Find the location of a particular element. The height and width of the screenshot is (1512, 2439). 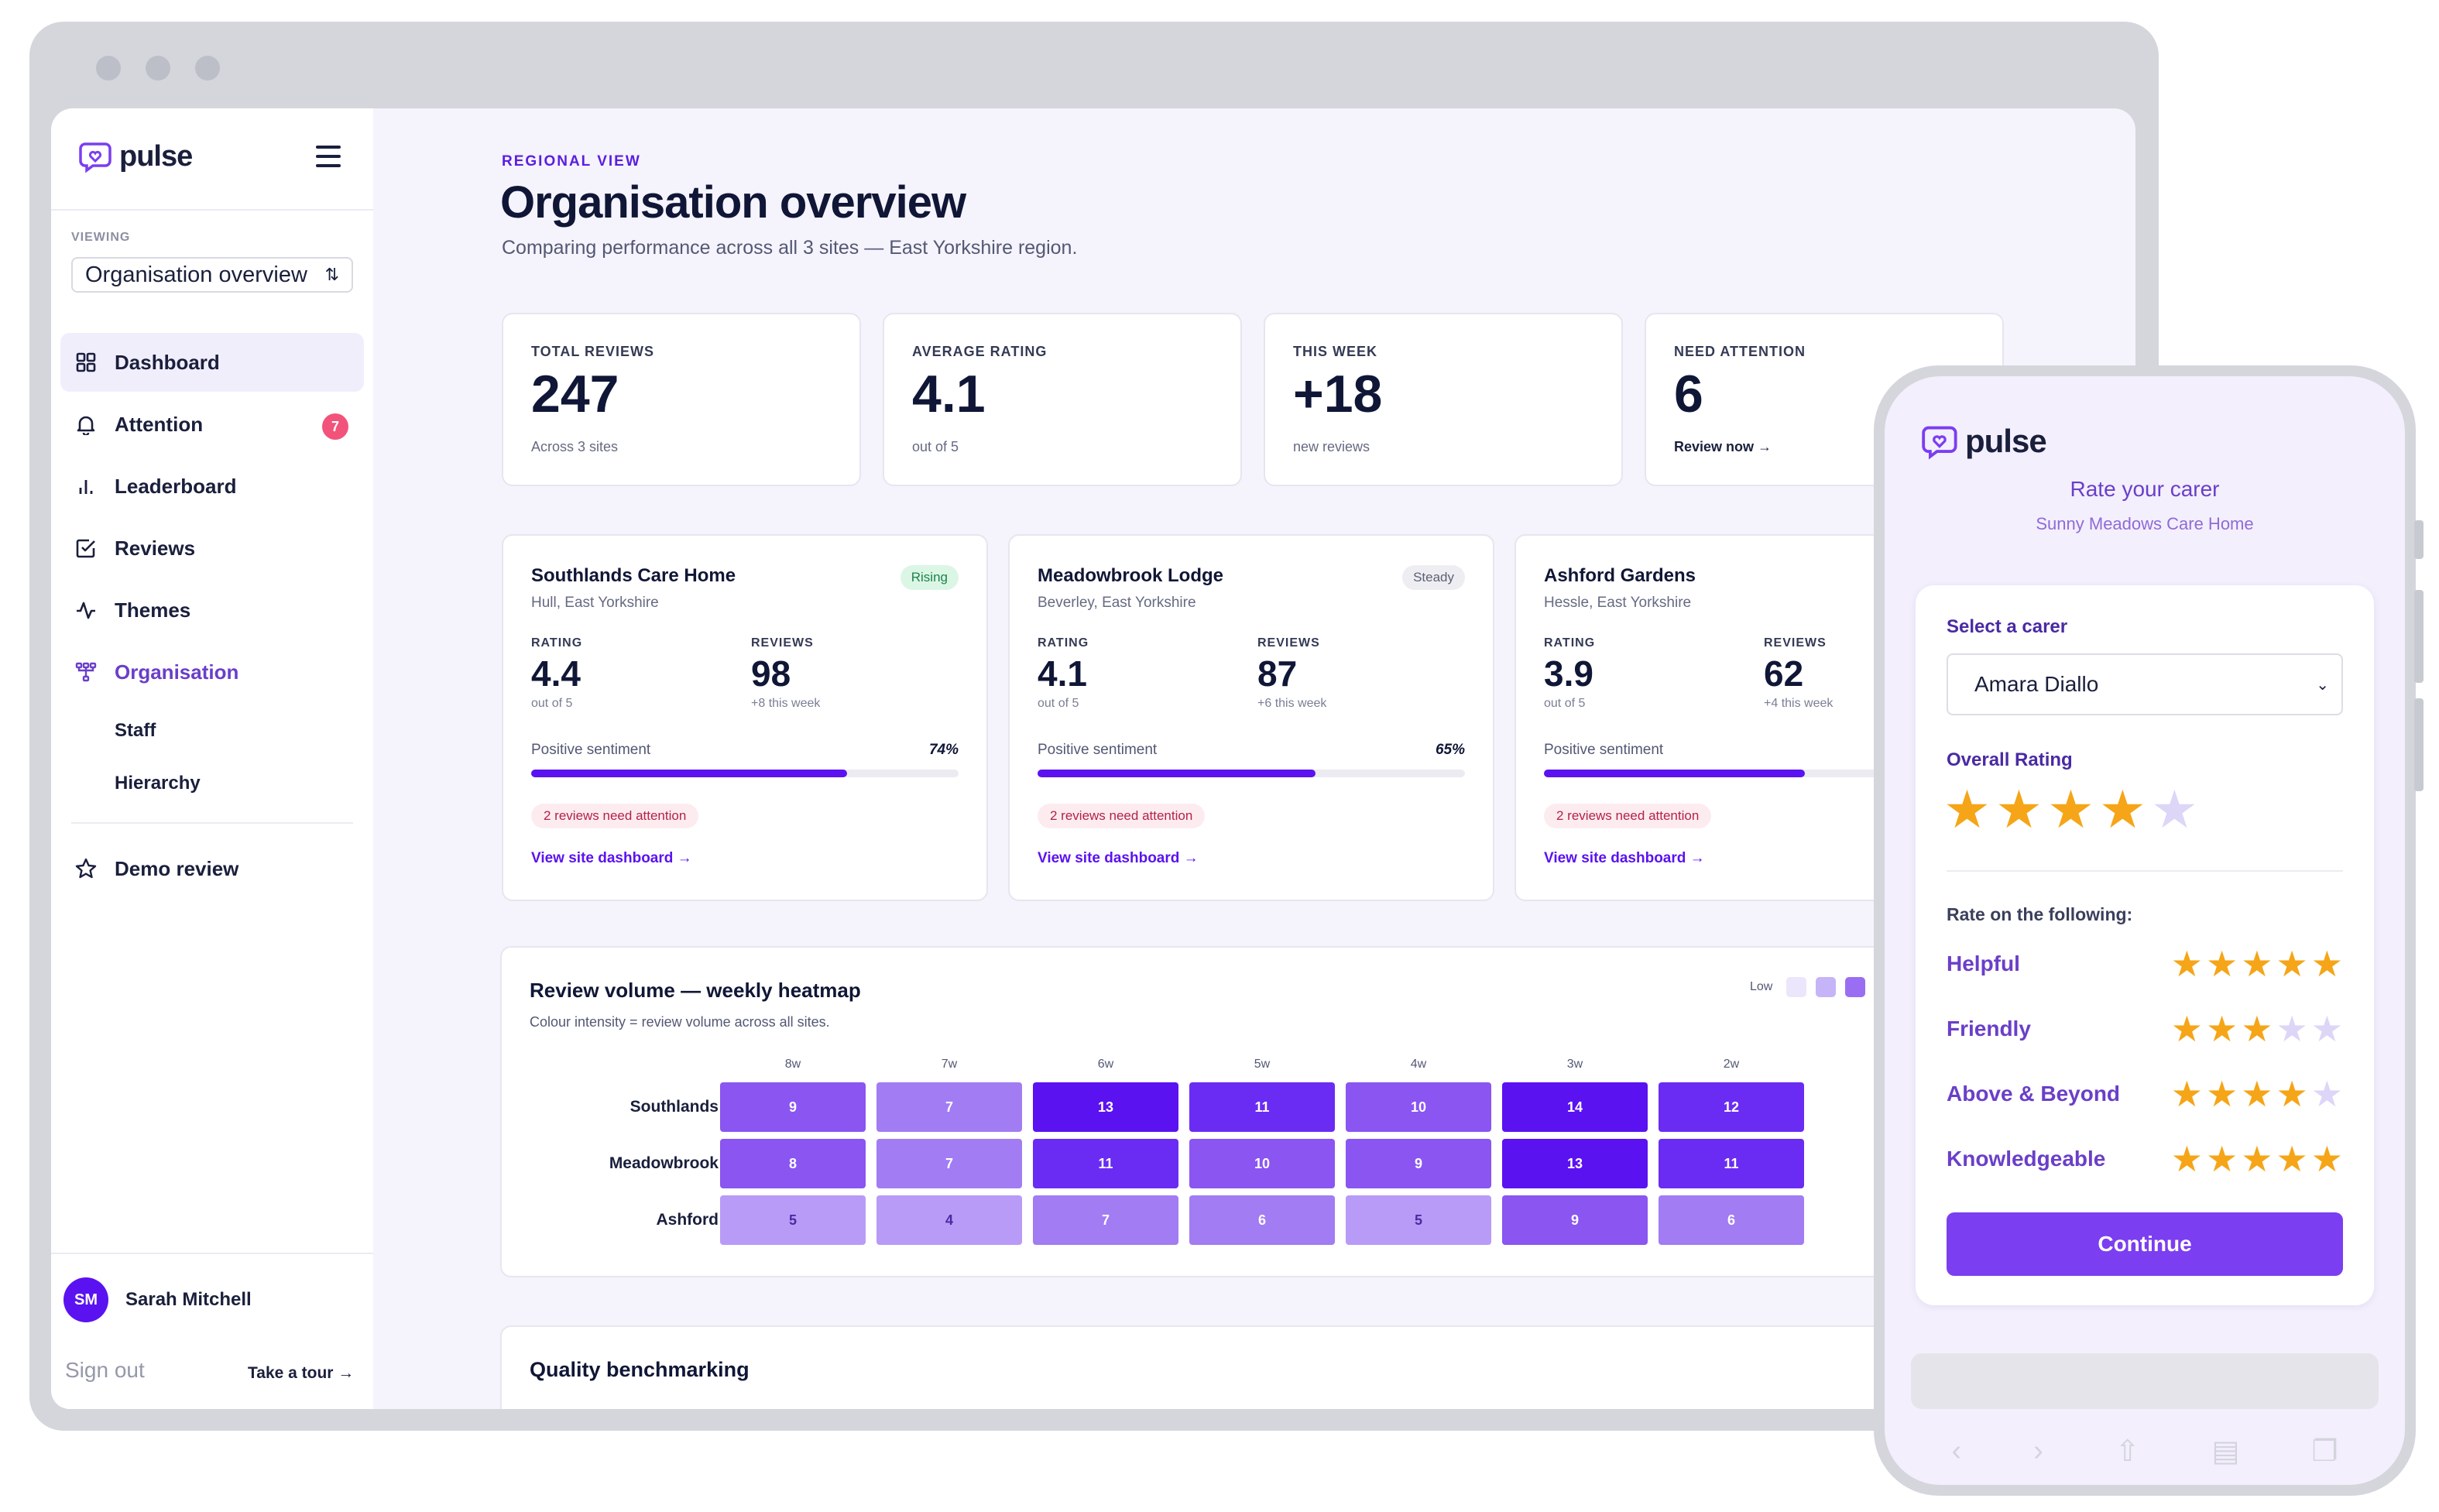

sidebar-subitem-staff: Staff is located at coordinates (135, 730).